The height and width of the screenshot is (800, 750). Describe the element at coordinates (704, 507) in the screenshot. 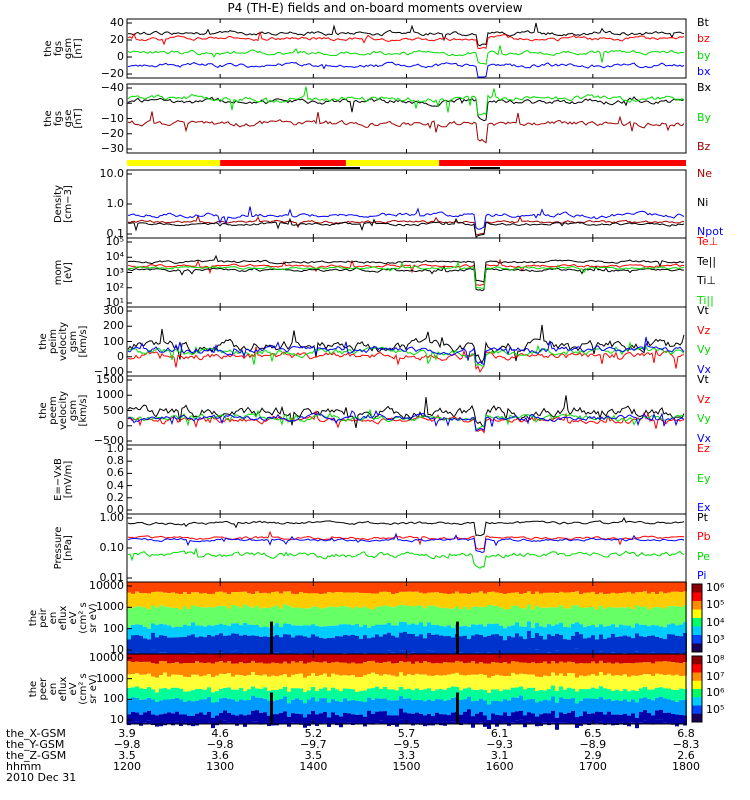

I see `legend-e_vxb-2: Ex` at that location.